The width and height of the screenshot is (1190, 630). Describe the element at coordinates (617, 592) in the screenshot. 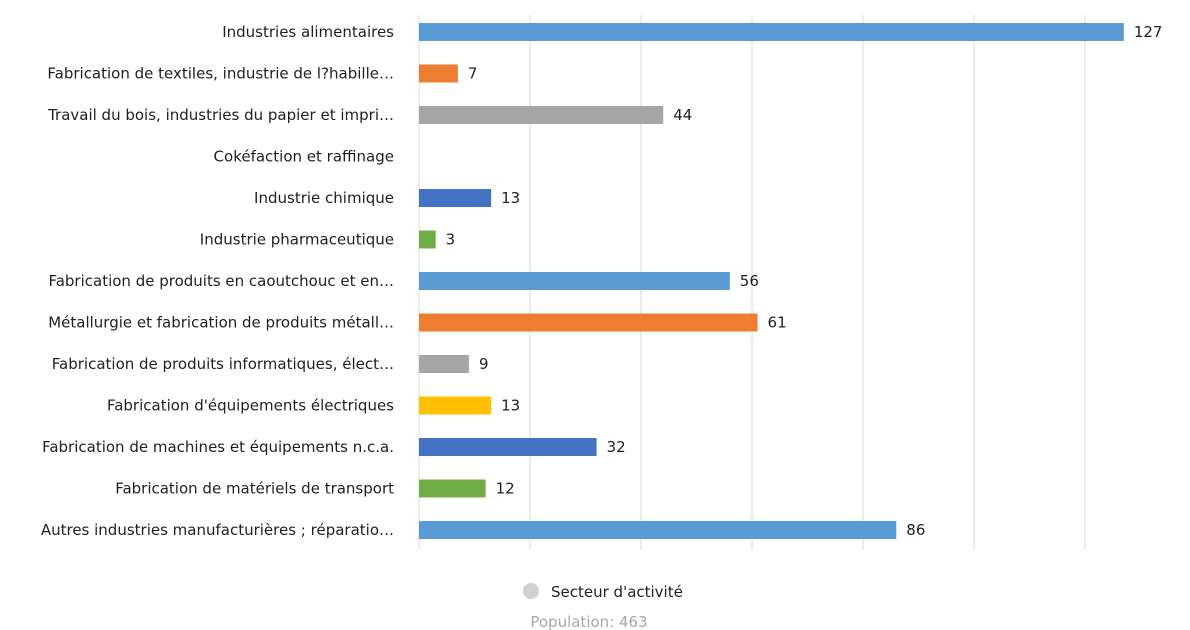

I see `legend-label: Secteur d'activité` at that location.